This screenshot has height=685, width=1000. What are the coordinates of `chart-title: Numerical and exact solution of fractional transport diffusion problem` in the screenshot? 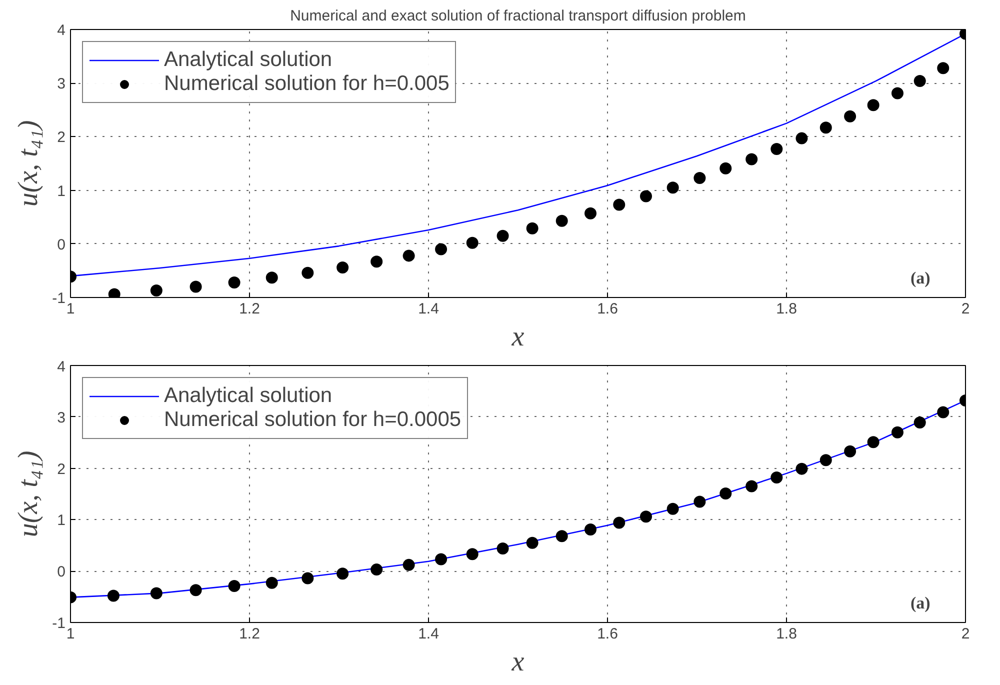 It's located at (518, 16).